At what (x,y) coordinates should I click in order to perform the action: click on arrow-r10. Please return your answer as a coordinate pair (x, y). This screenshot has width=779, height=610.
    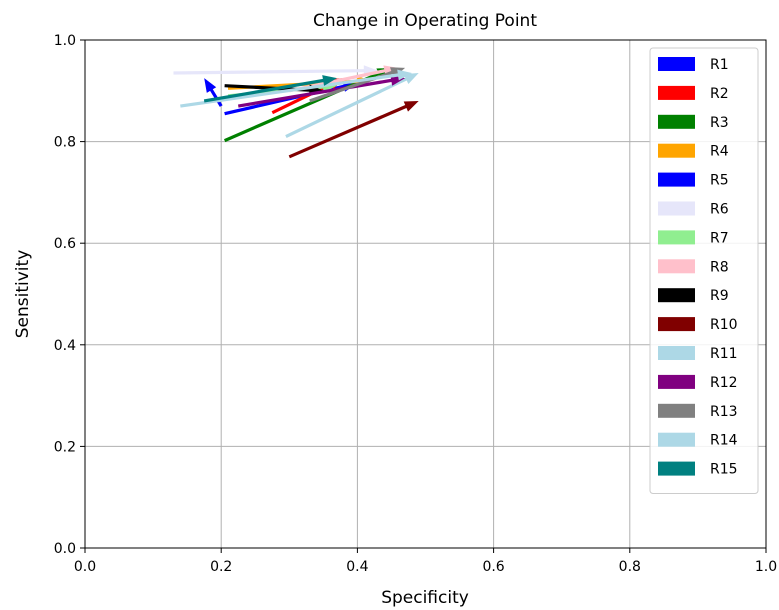
    Looking at the image, I should click on (353, 130).